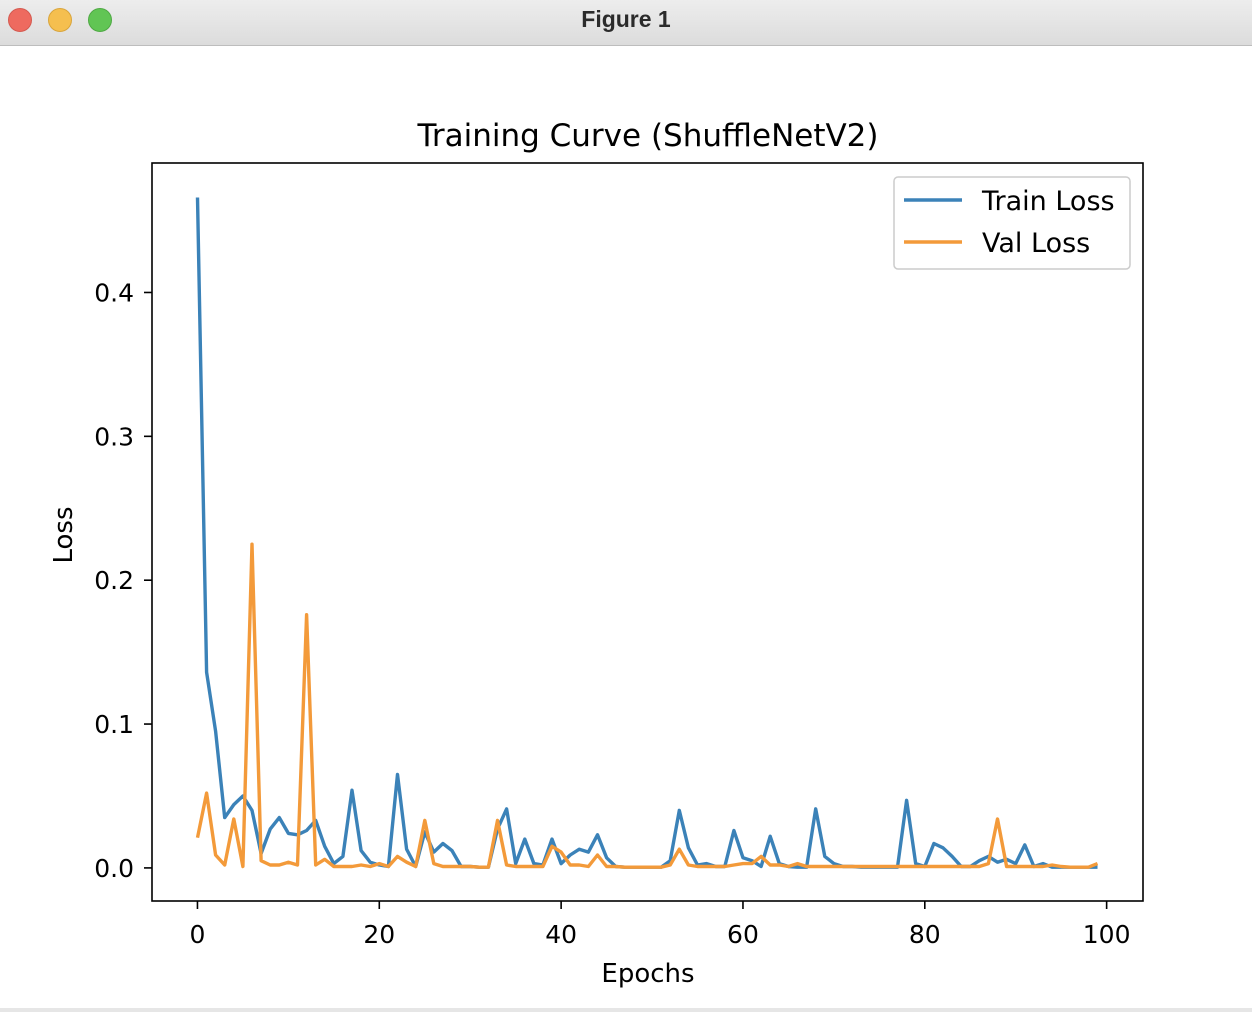  Describe the element at coordinates (60, 20) in the screenshot. I see `minimize-window-button` at that location.